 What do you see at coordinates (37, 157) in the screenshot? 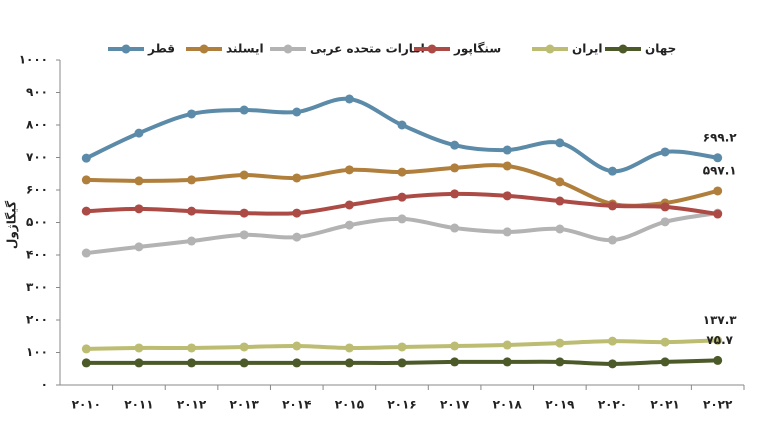
I see `y-tick-label: ۷۰۰` at bounding box center [37, 157].